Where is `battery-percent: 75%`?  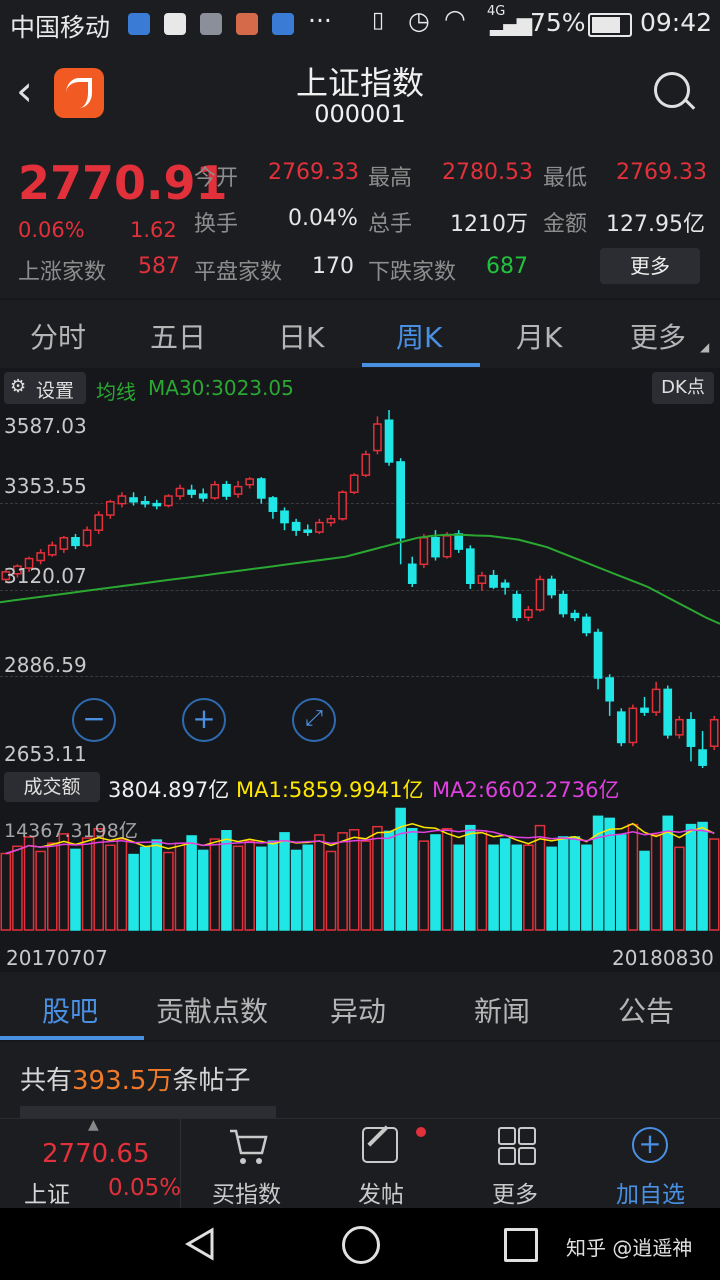
battery-percent: 75% is located at coordinates (558, 22).